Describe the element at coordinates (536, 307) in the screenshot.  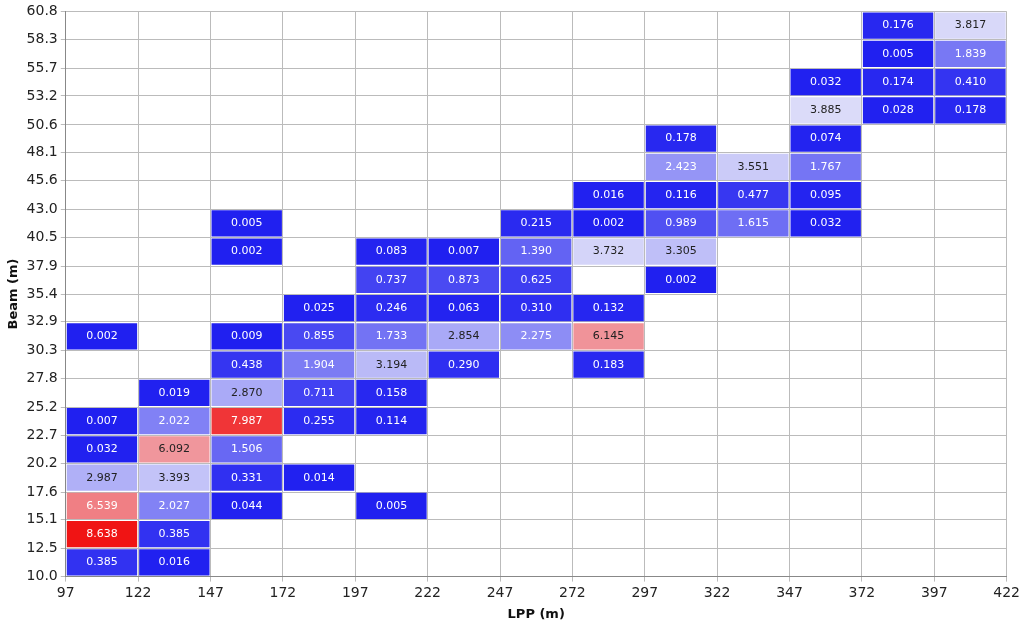
I see `data-label: 0.310` at that location.